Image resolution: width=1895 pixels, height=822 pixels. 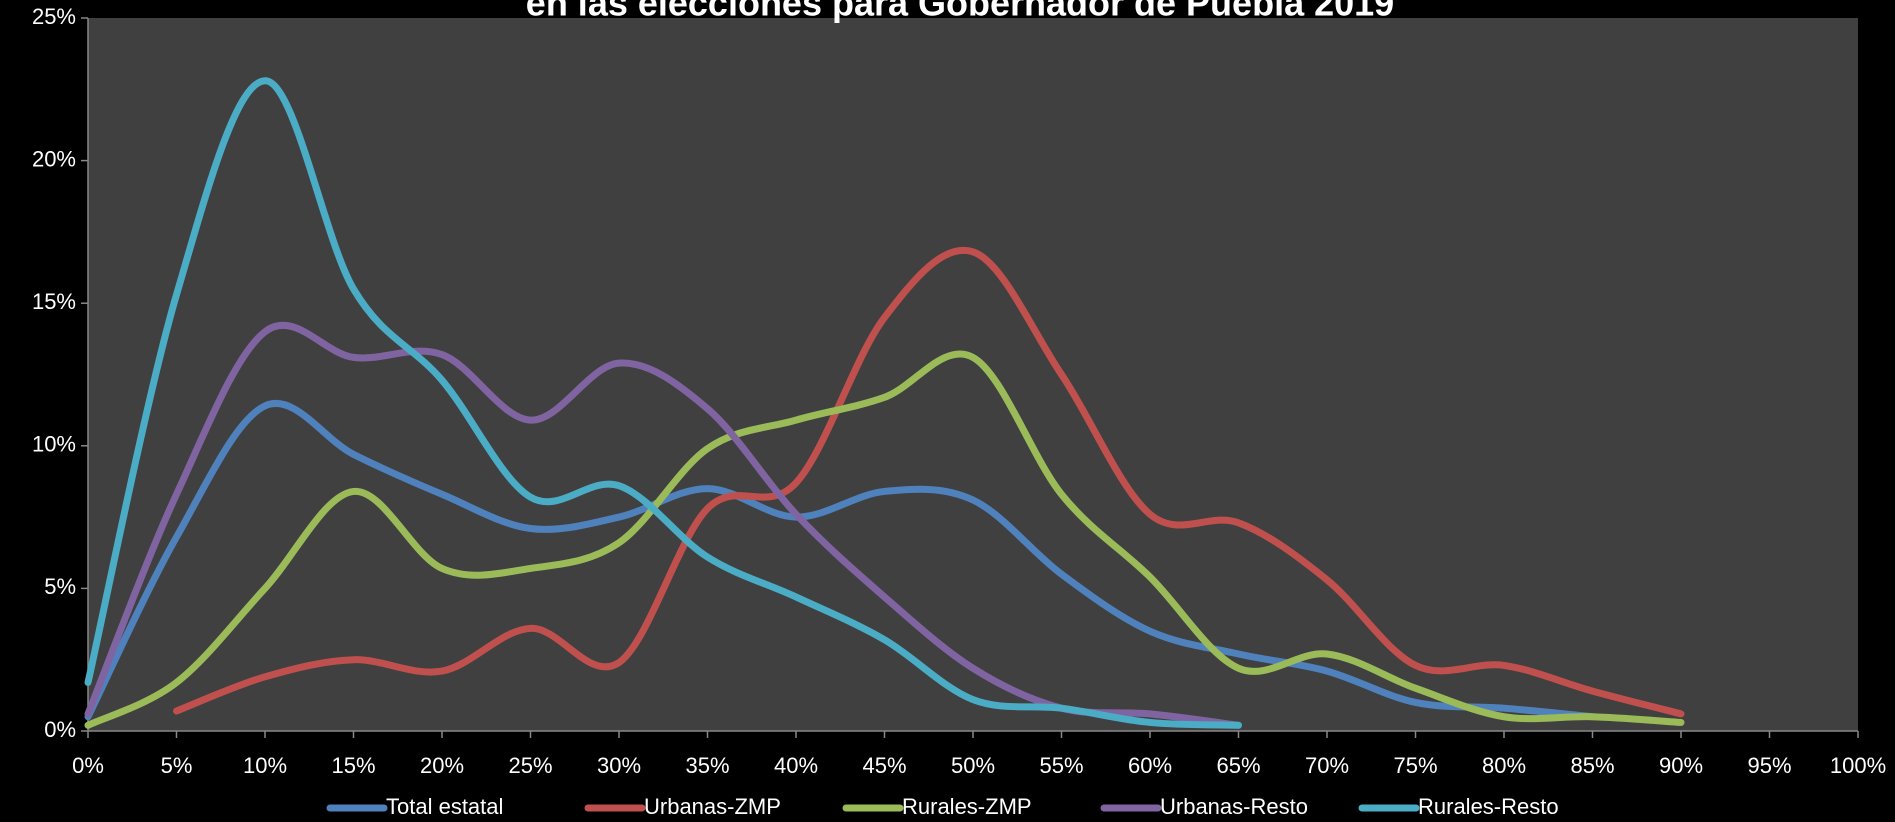 What do you see at coordinates (1769, 765) in the screenshot?
I see `x-tick-label: 95%` at bounding box center [1769, 765].